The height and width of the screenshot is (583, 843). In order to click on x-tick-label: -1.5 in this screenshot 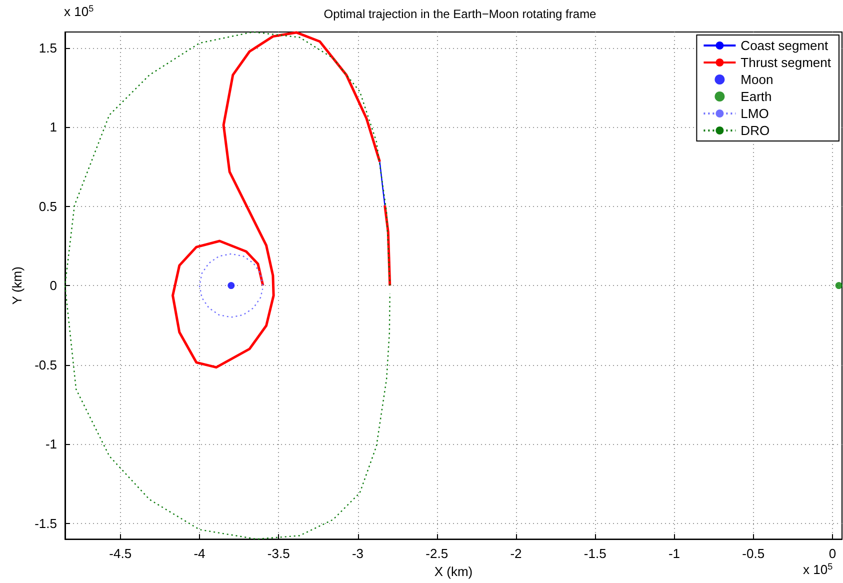, I will do `click(595, 554)`.